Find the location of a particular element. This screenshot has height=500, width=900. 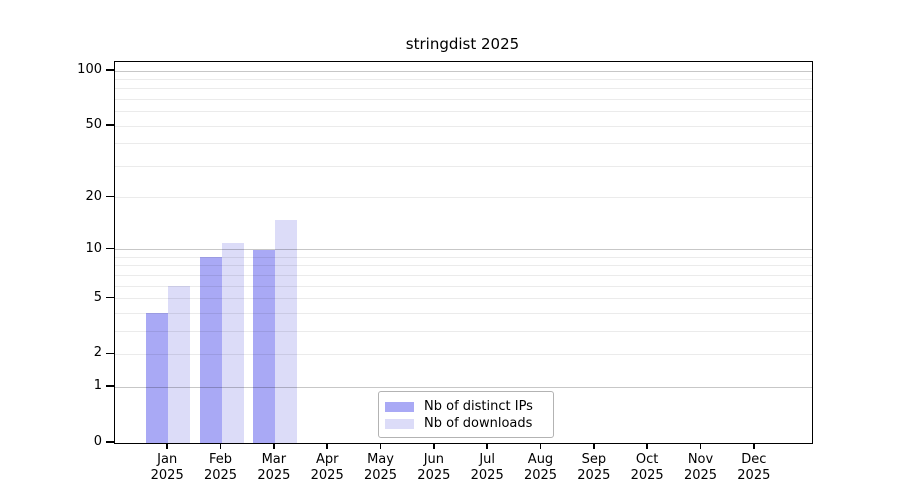

x-tick-label-aug: Aug 2025 is located at coordinates (541, 468).